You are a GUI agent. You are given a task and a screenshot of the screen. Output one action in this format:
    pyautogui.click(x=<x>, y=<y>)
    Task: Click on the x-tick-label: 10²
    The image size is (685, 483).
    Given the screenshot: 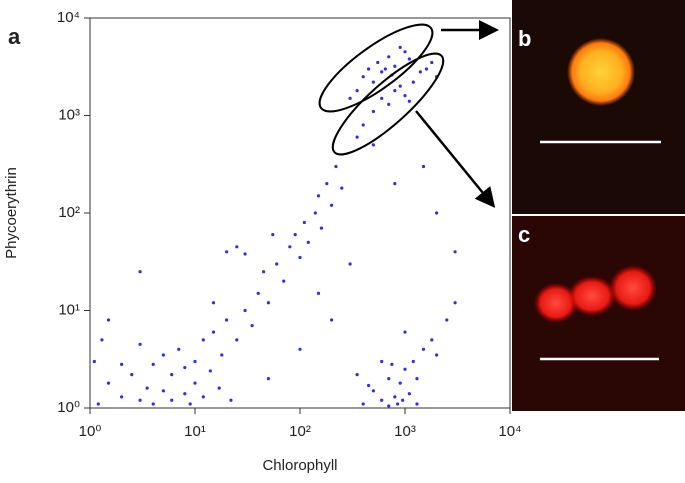 What is the action you would take?
    pyautogui.click(x=300, y=431)
    